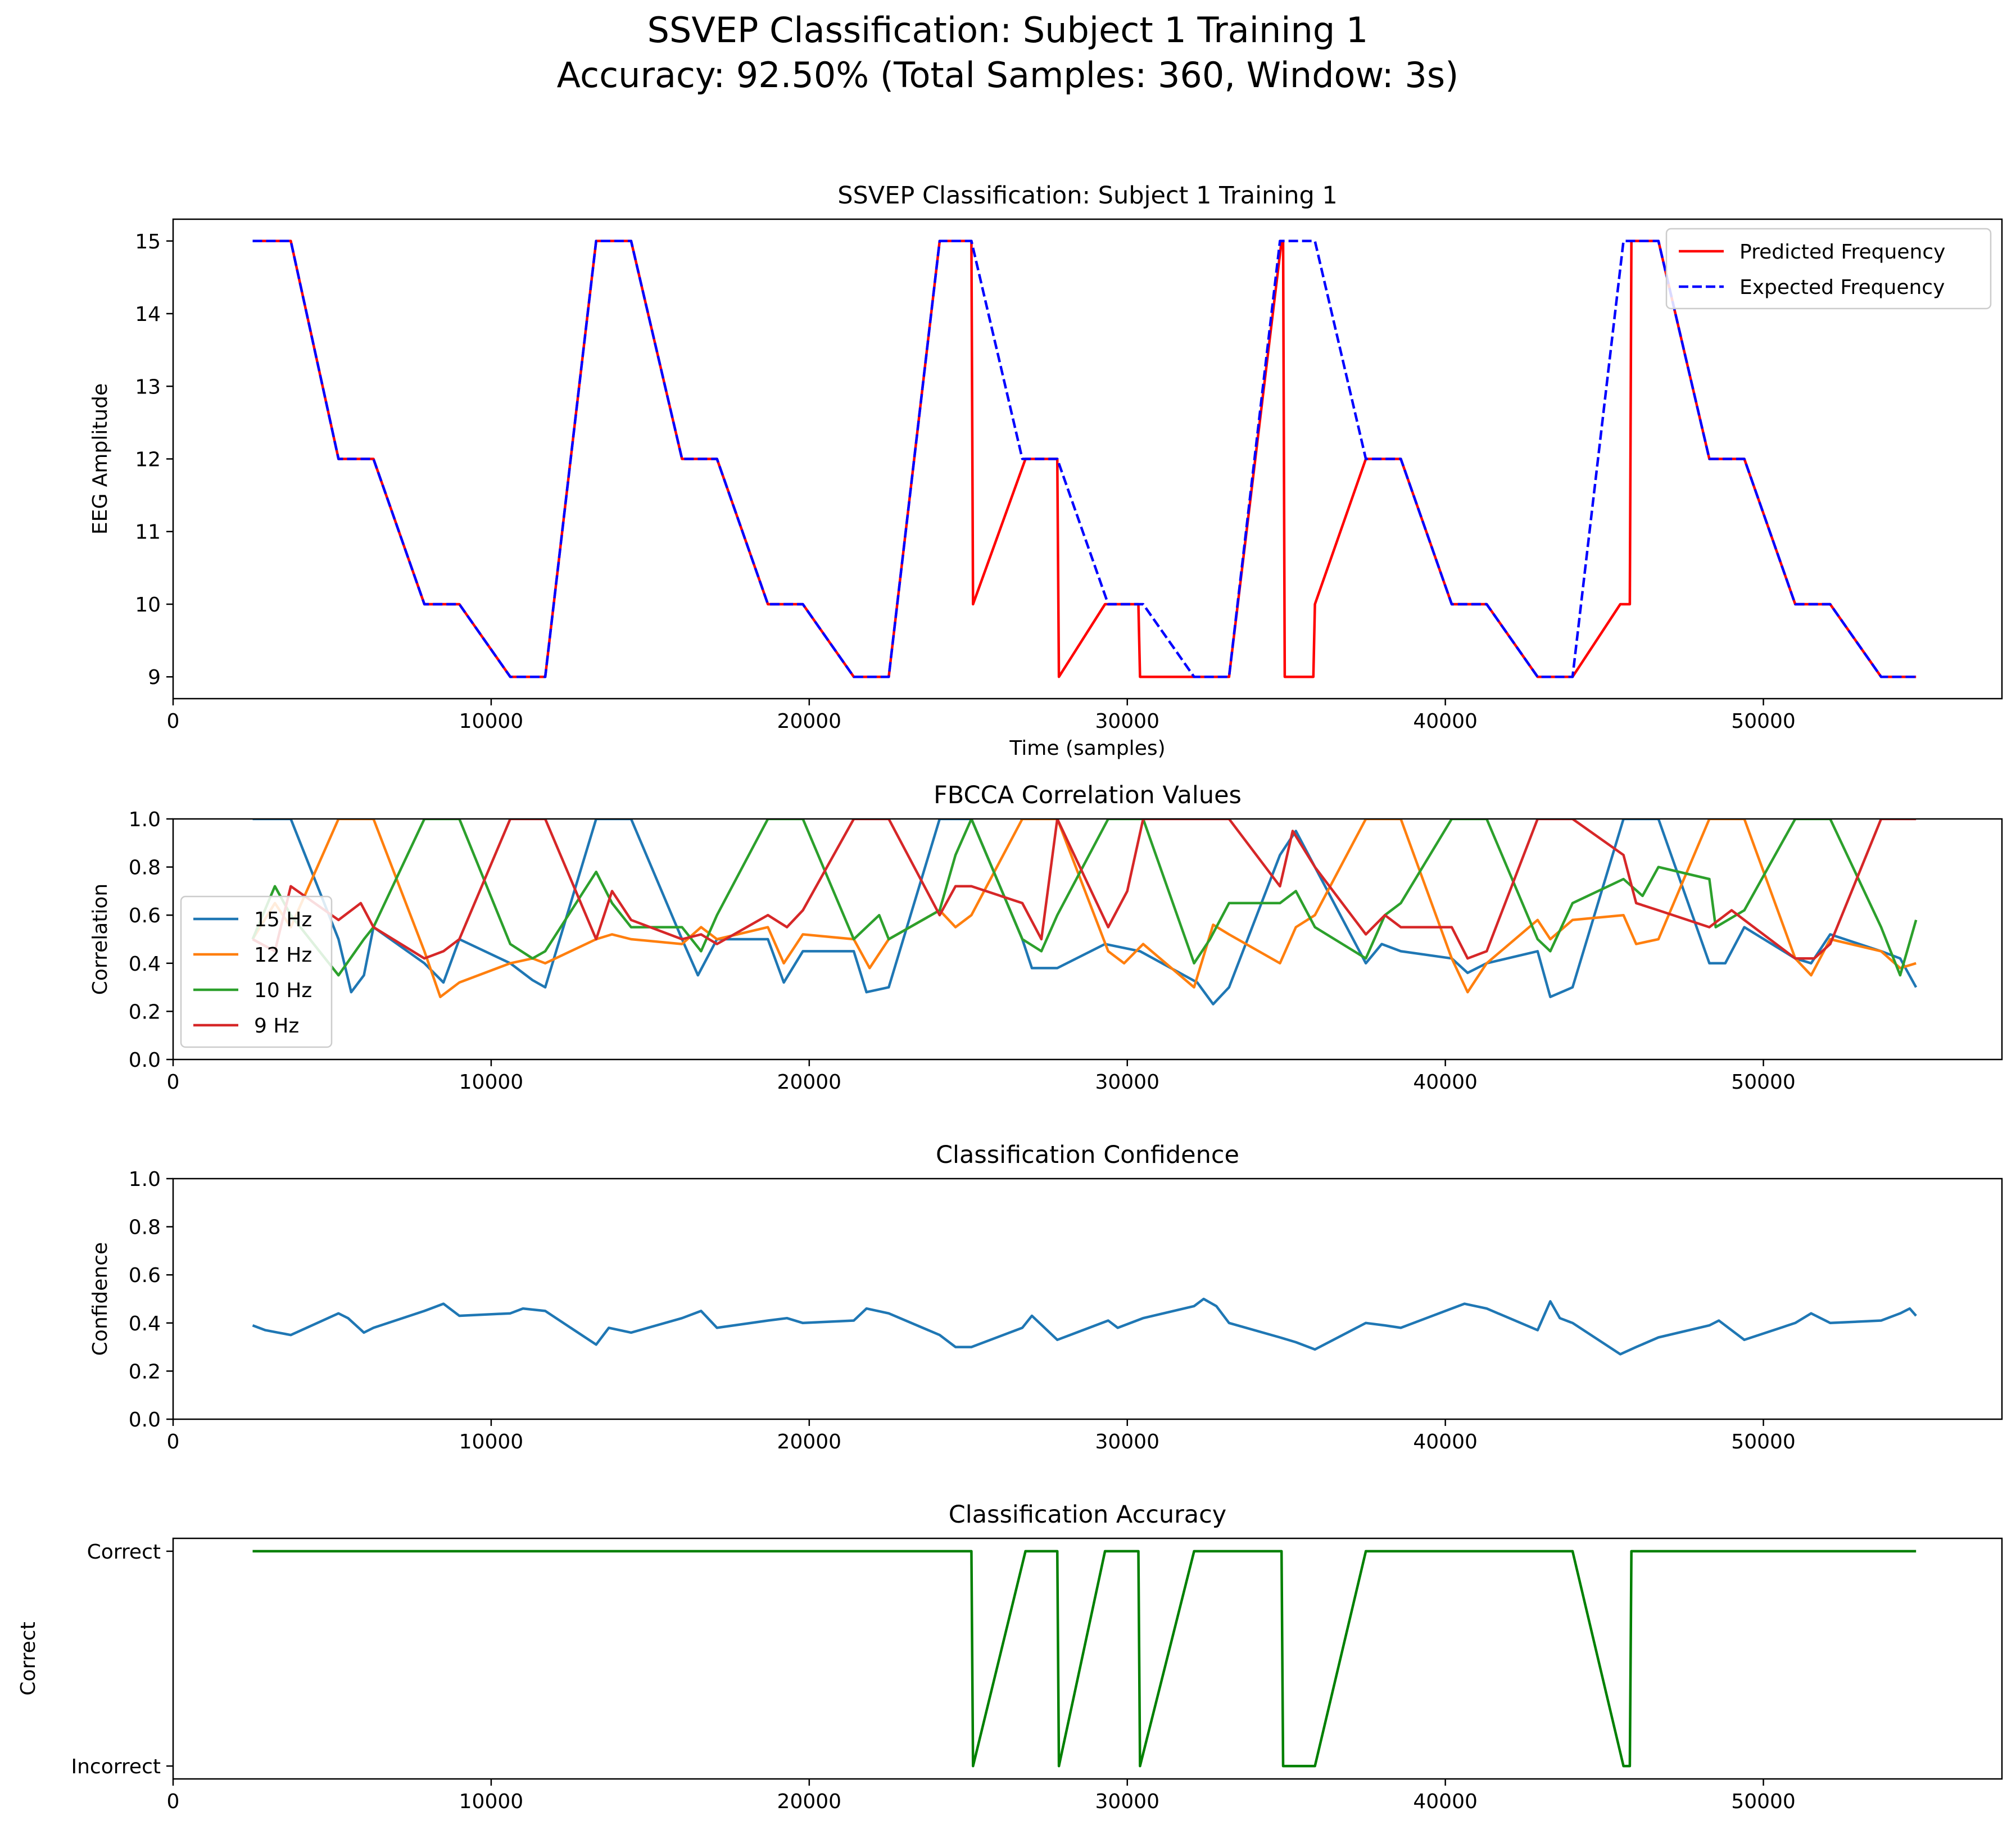 This screenshot has width=2016, height=1834. What do you see at coordinates (283, 919) in the screenshot?
I see `legend-label-corr-0: 15 Hz` at bounding box center [283, 919].